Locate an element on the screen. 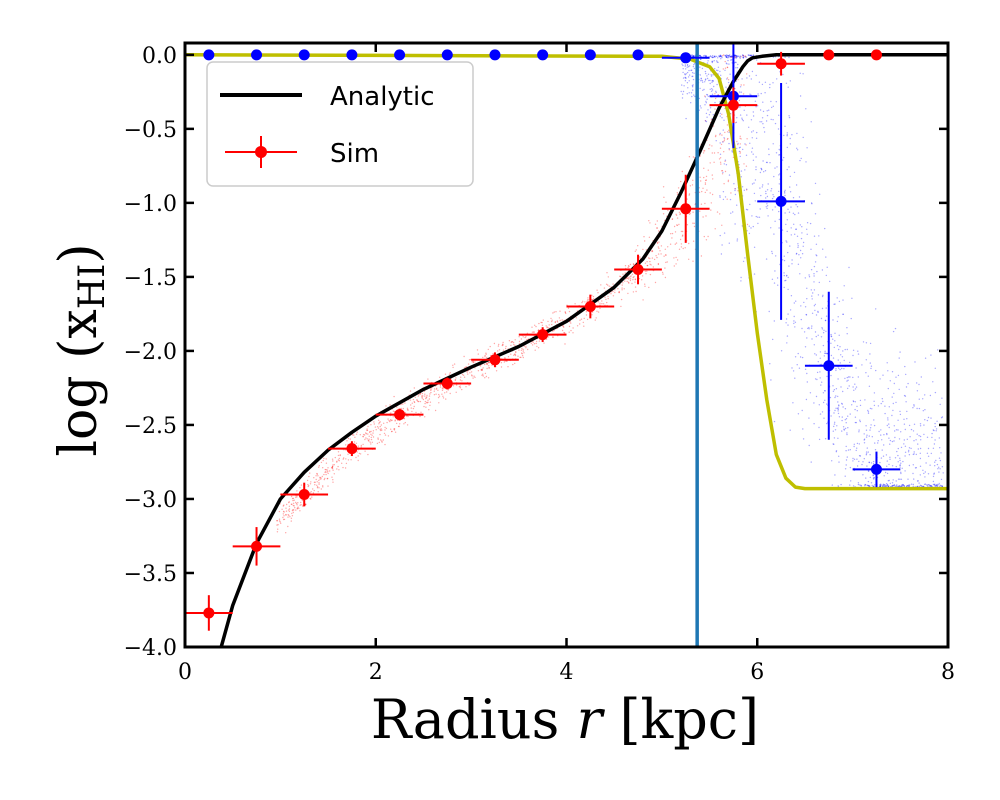 This screenshot has width=1000, height=800. legend-analytic-label: Analytic is located at coordinates (382, 97).